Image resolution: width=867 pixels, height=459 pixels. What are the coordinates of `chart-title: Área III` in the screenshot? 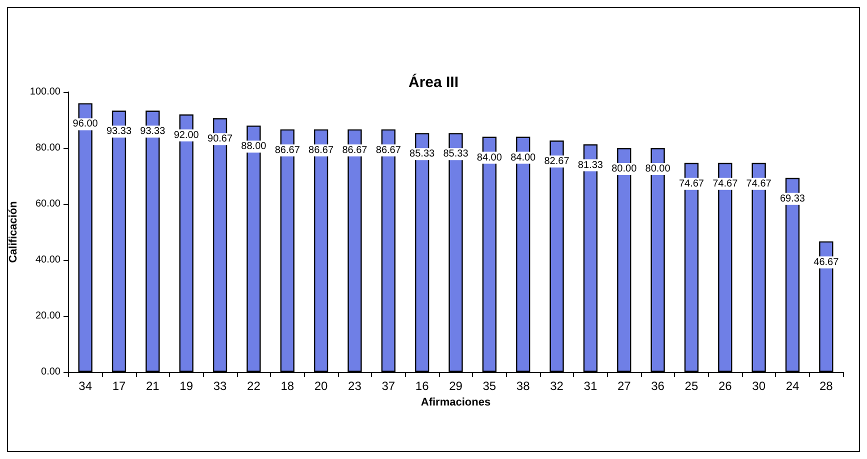 It's located at (433, 82).